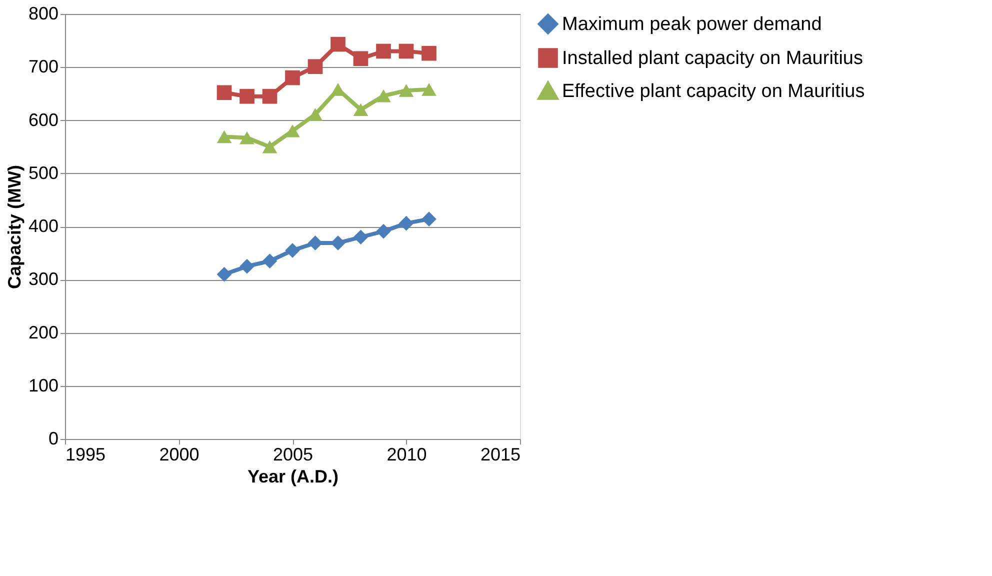 The height and width of the screenshot is (576, 992). I want to click on y-axis-title: Capacity (MW), so click(14, 227).